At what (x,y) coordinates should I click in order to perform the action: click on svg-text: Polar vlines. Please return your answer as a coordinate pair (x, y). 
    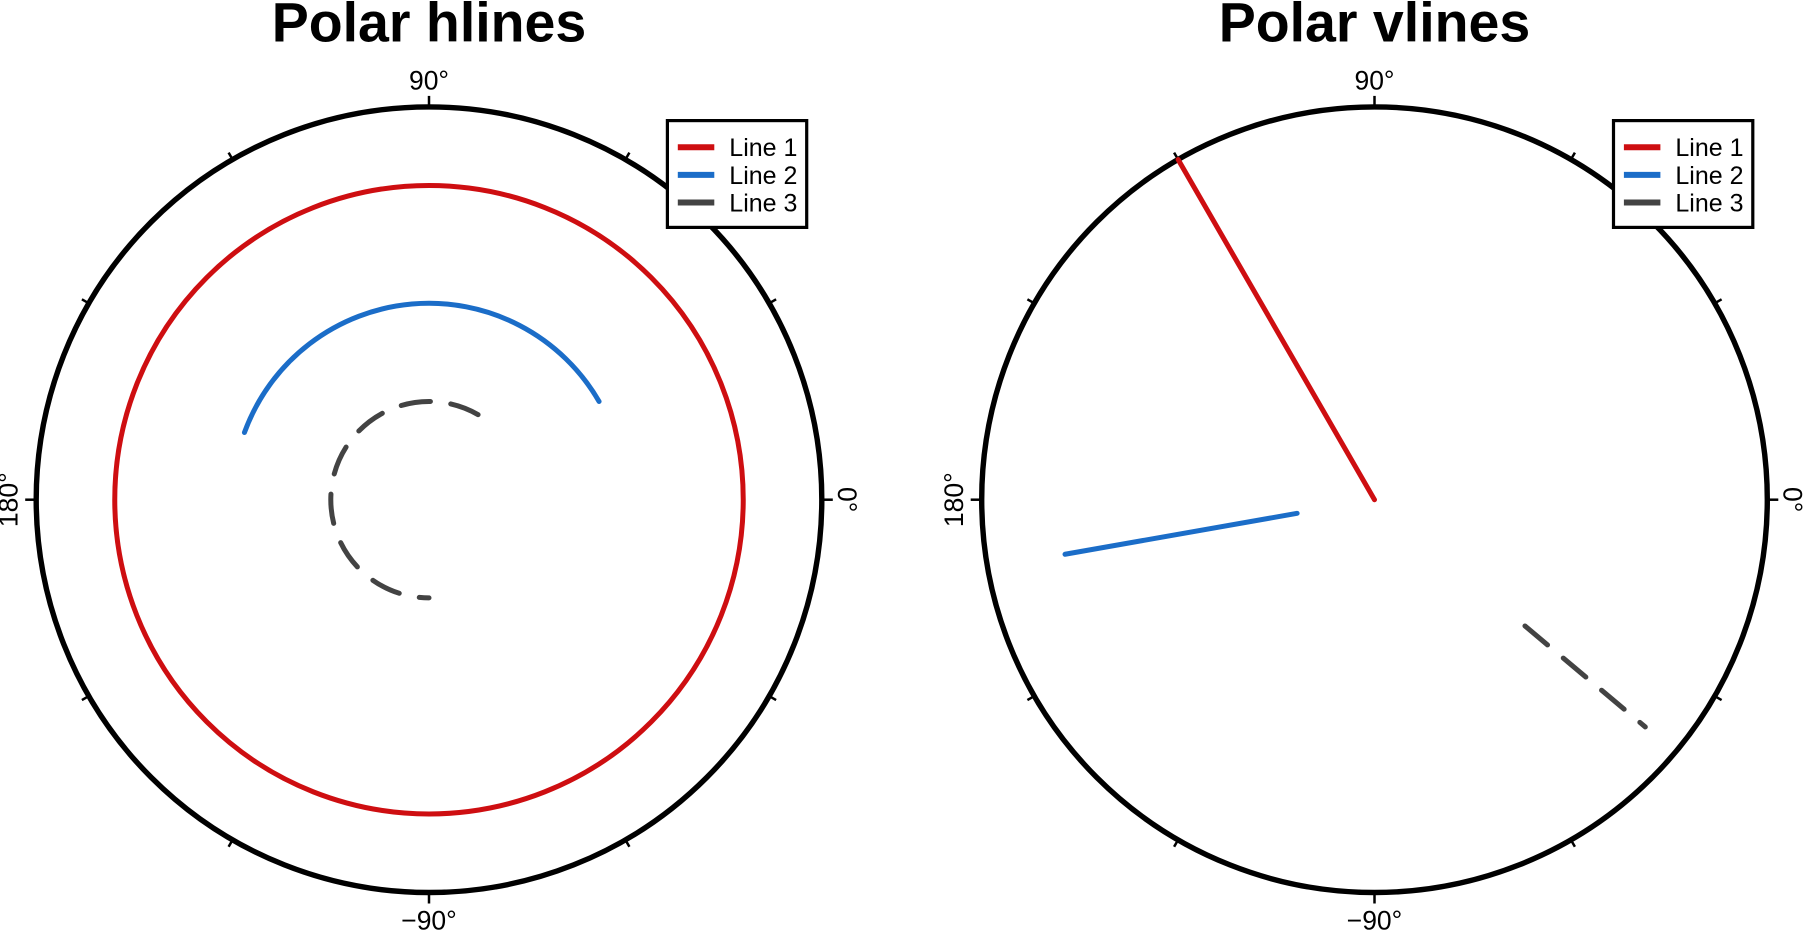
    Looking at the image, I should click on (1375, 27).